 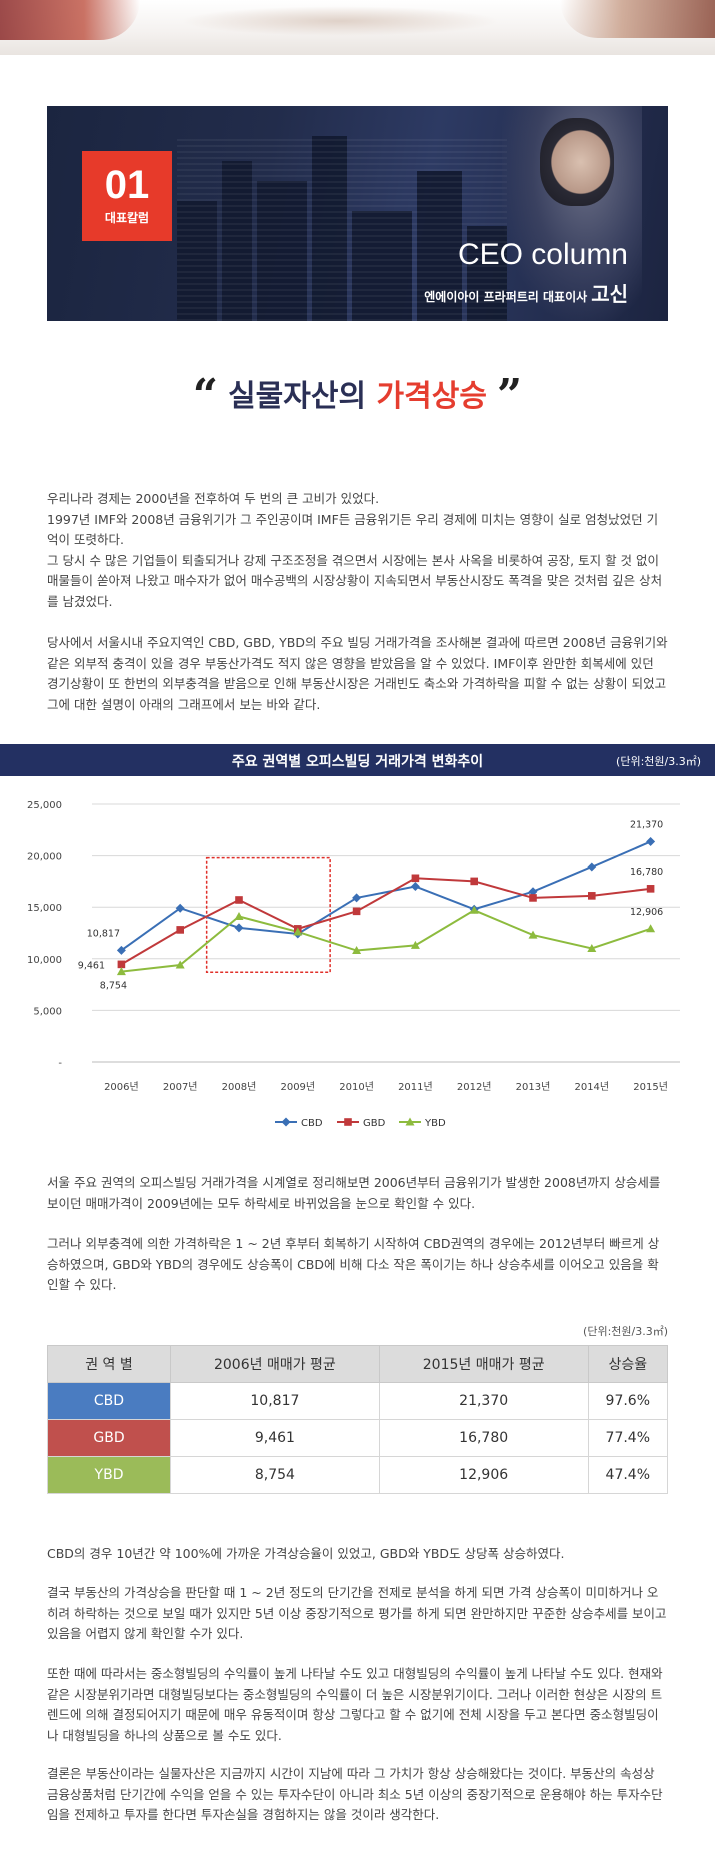 I want to click on growth-rate-cell: 77.4%, so click(x=628, y=1438).